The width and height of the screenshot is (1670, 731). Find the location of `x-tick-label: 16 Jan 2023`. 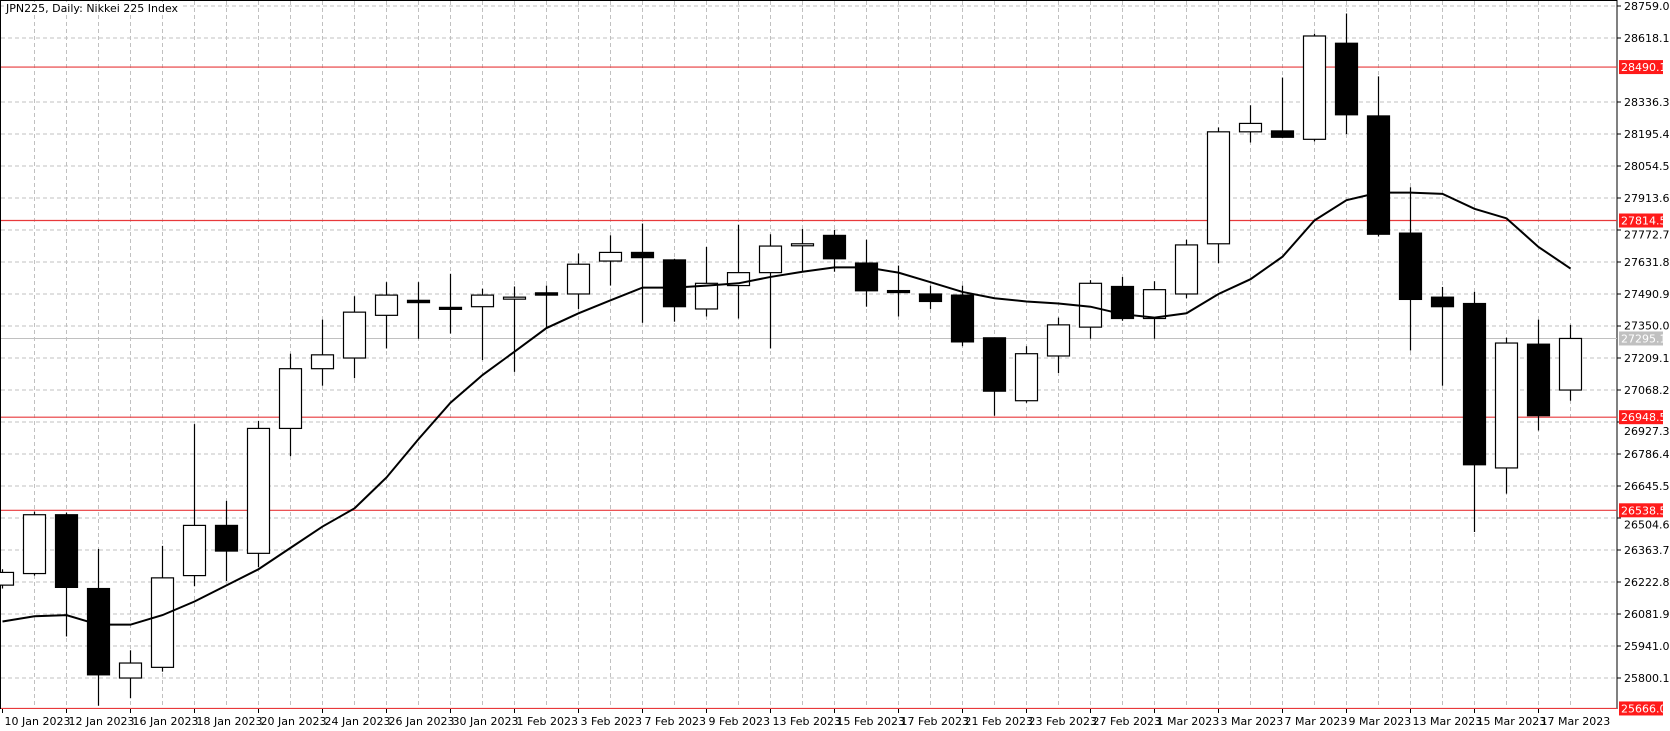

x-tick-label: 16 Jan 2023 is located at coordinates (166, 721).